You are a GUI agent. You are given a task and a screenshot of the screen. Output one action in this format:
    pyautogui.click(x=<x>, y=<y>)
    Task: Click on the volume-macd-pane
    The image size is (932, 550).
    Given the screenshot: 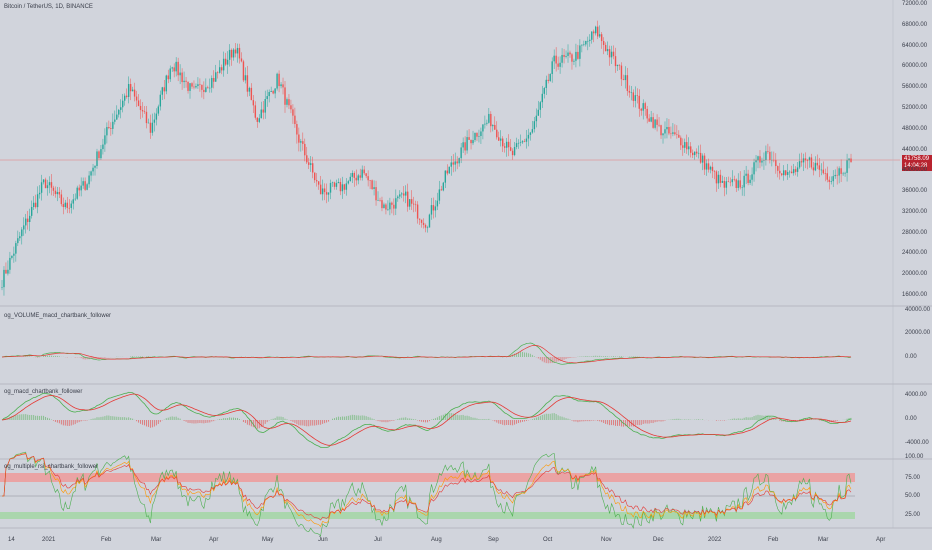 What is the action you would take?
    pyautogui.click(x=426, y=353)
    